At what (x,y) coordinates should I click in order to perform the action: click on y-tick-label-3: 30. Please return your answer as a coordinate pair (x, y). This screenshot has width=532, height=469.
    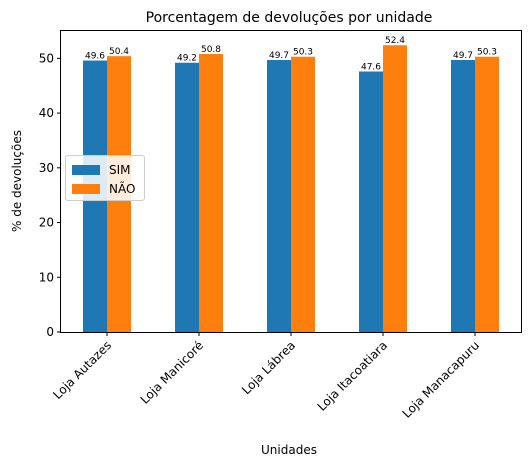
    Looking at the image, I should click on (46, 168).